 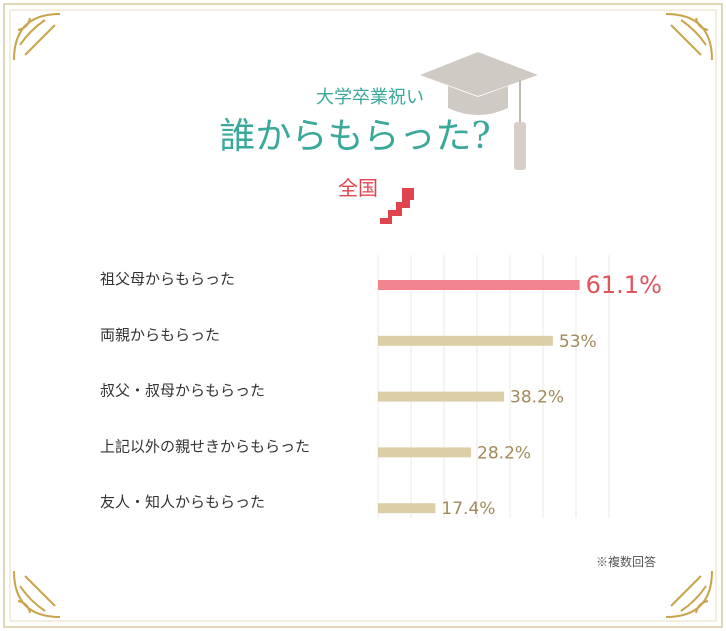 What do you see at coordinates (578, 342) in the screenshot?
I see `value-label: 53%` at bounding box center [578, 342].